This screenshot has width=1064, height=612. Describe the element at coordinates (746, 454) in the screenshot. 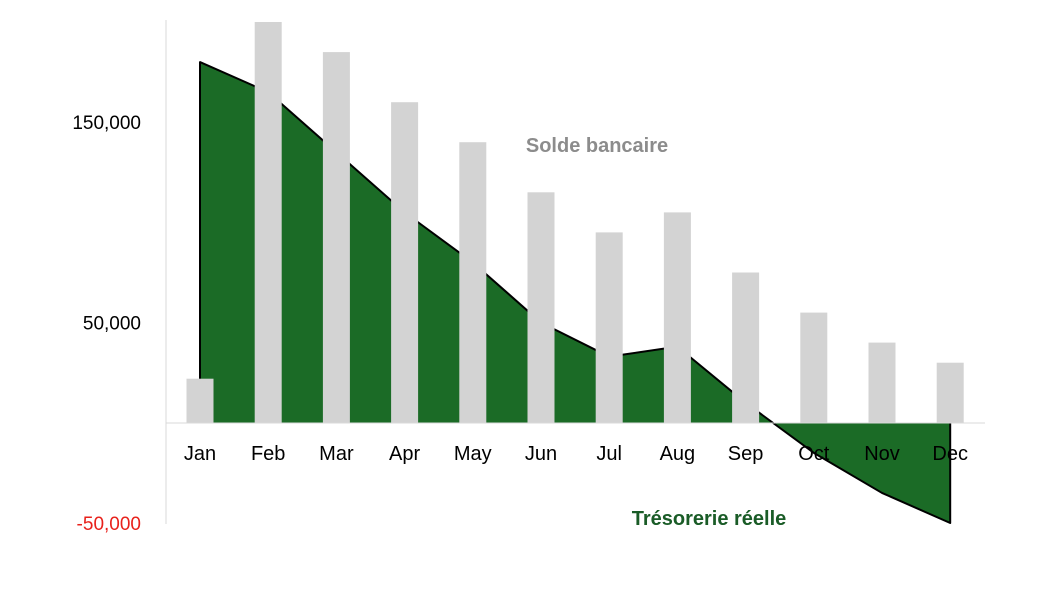

I see `x-tick-label-sep: Sep` at that location.